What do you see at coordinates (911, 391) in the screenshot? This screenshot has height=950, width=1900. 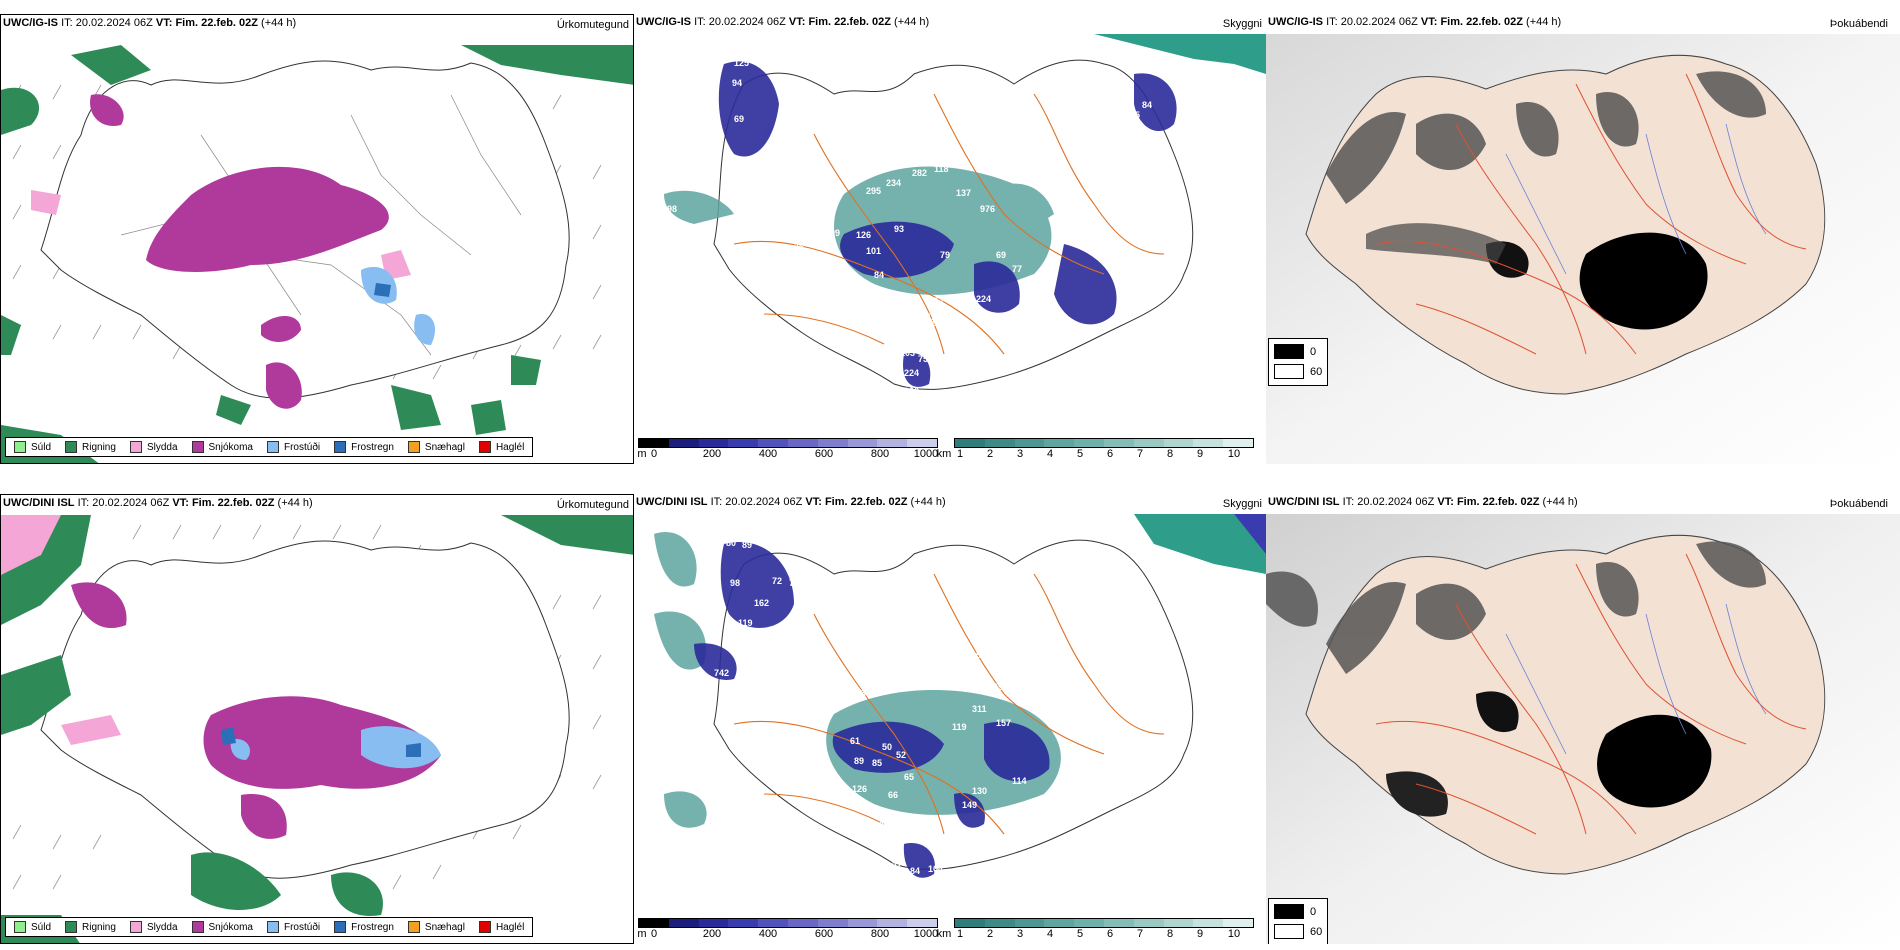 I see `vis-value: 100` at bounding box center [911, 391].